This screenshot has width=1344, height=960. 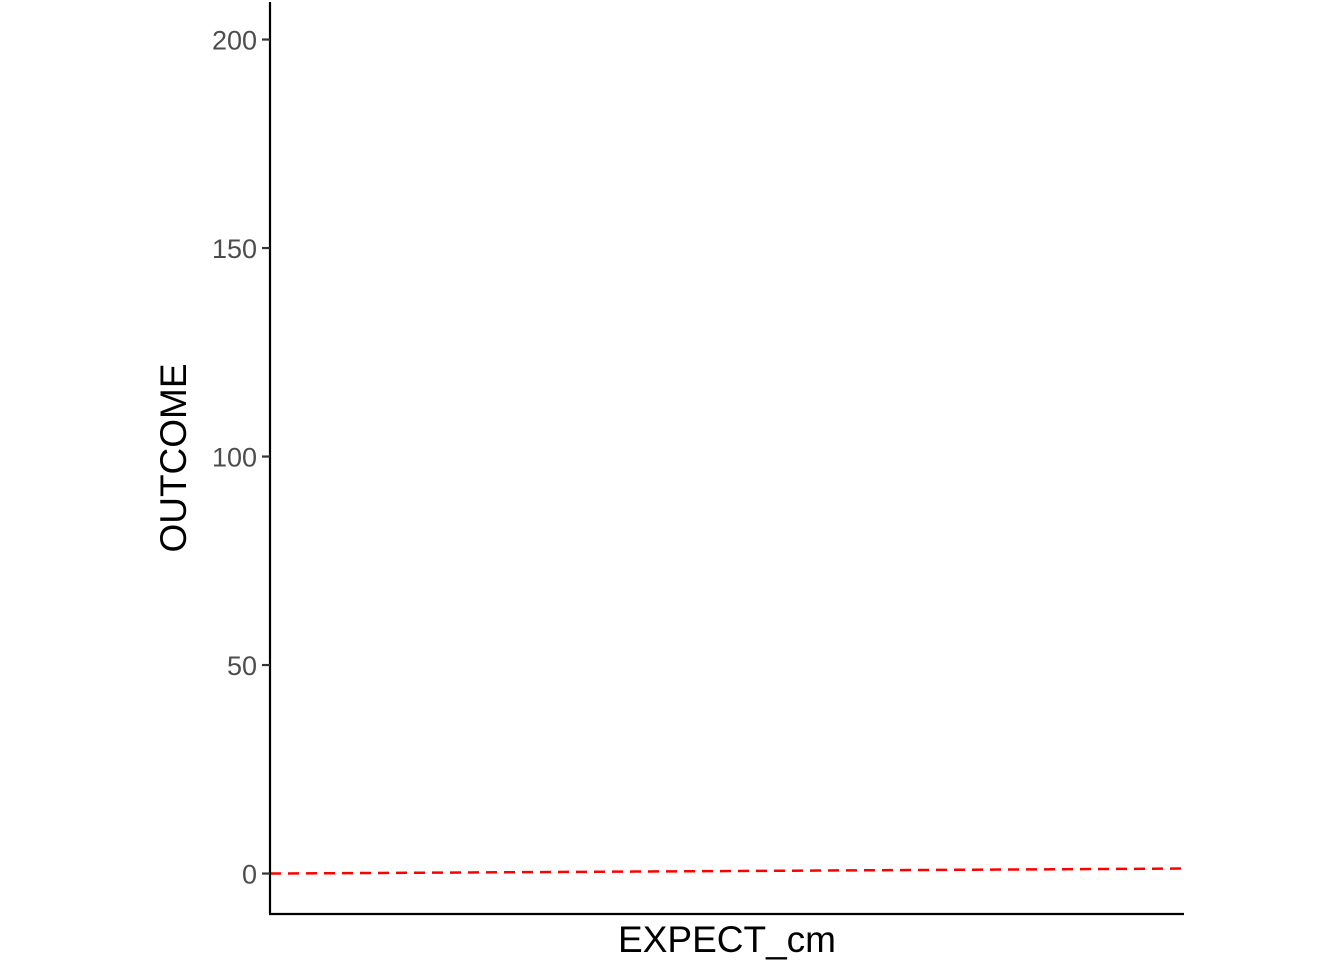 I want to click on y-tick-label: 100, so click(x=234, y=458).